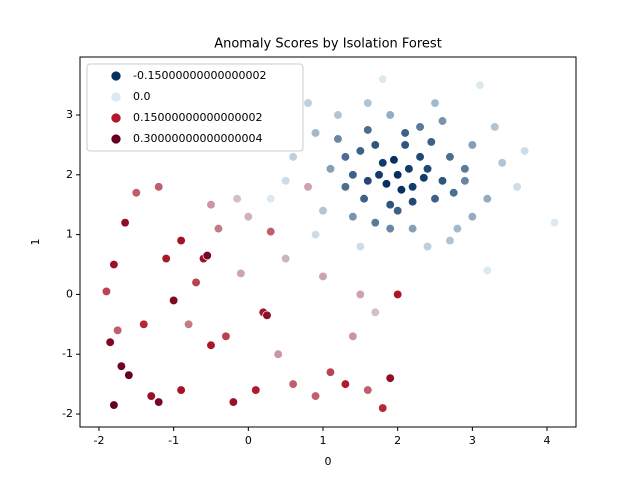 The height and width of the screenshot is (480, 640). I want to click on y-tick-label: 0, so click(69, 293).